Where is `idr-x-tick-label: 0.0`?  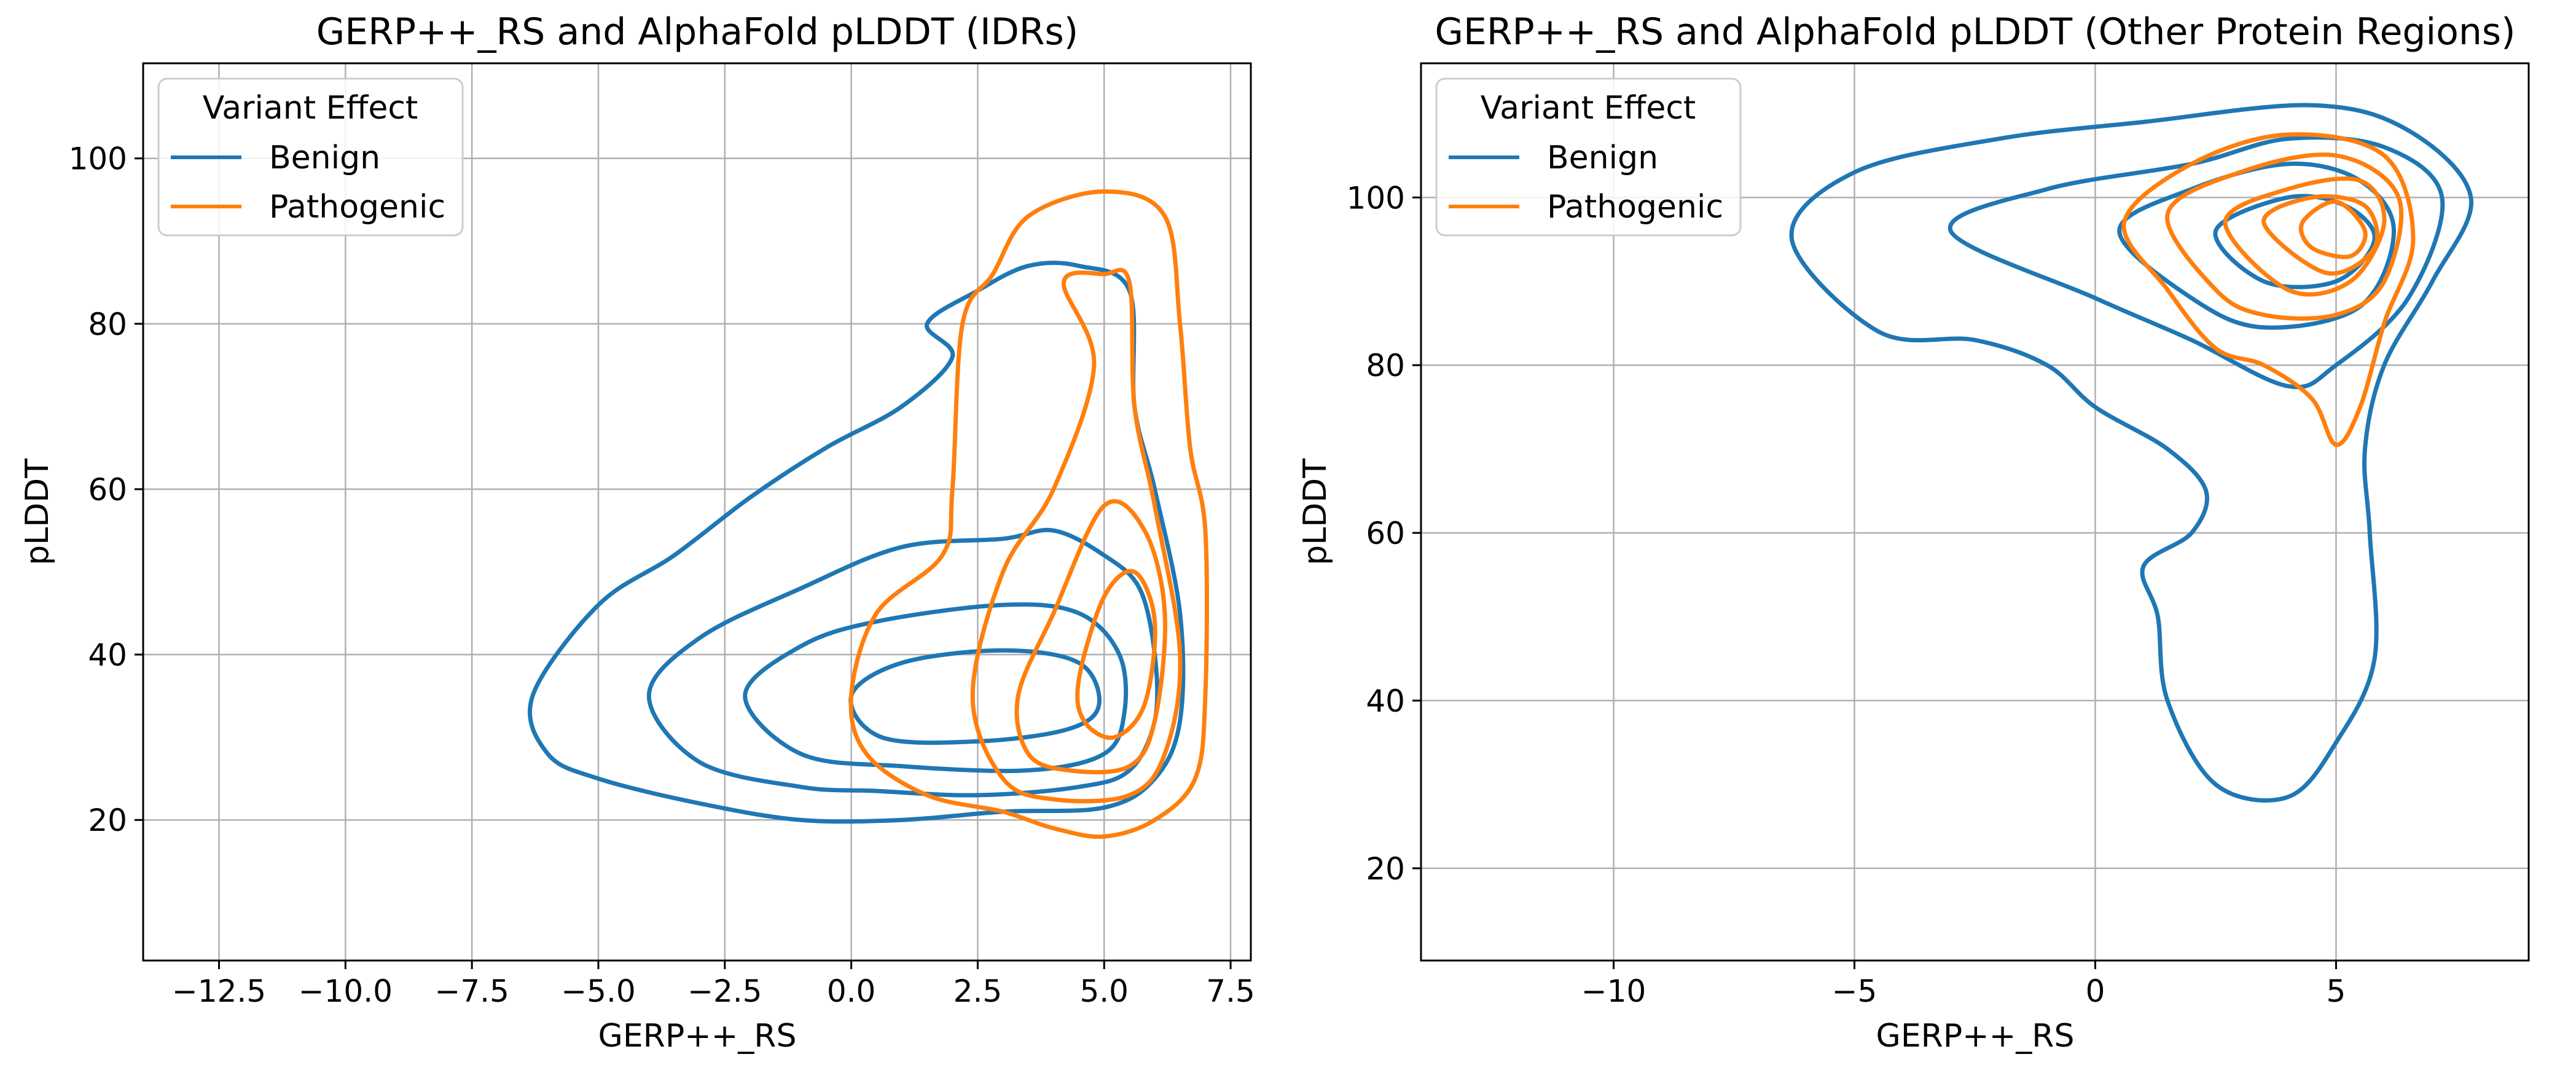 idr-x-tick-label: 0.0 is located at coordinates (851, 991).